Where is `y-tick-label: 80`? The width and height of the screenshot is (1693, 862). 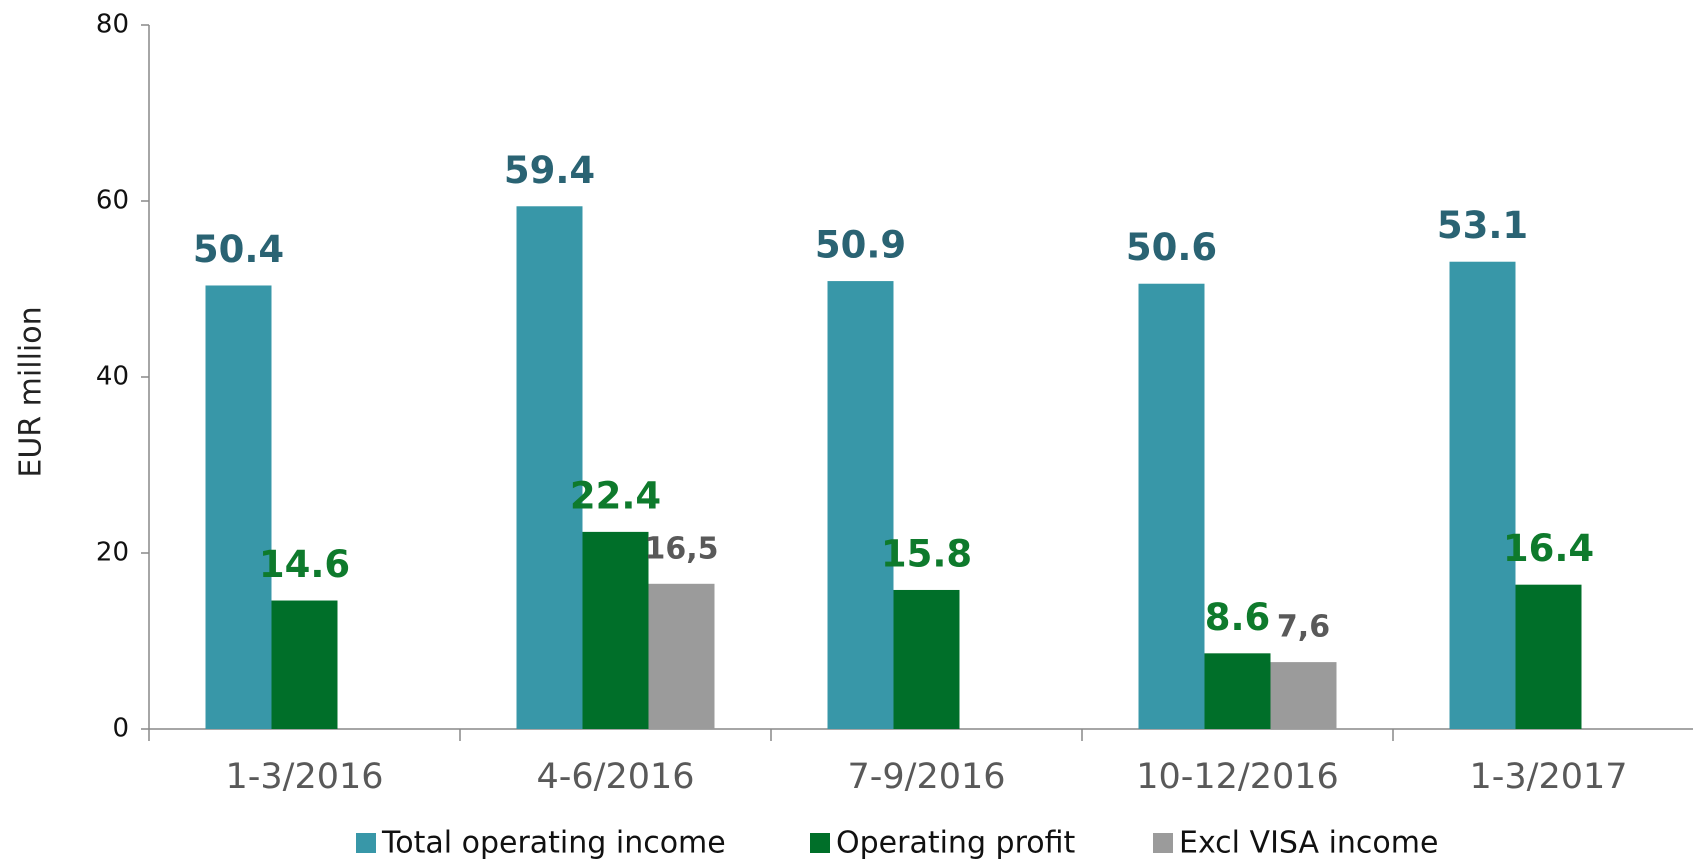 y-tick-label: 80 is located at coordinates (112, 25).